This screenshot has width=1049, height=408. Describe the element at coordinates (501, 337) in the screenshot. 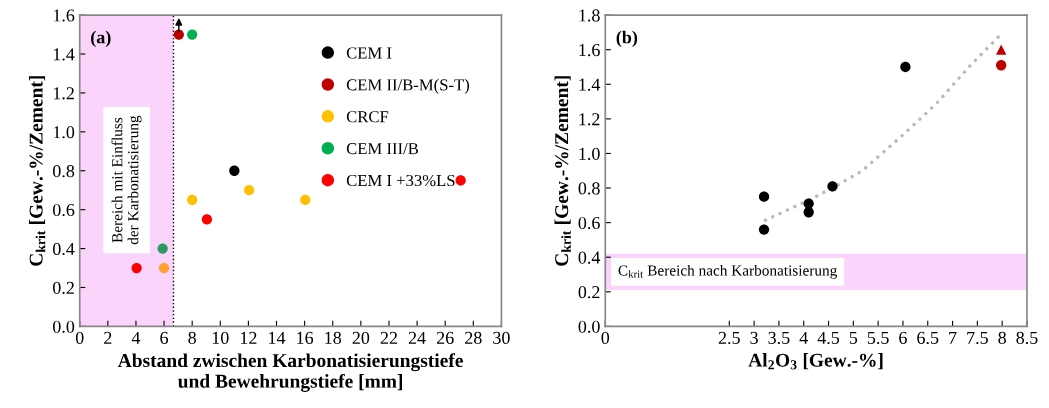

I see `x-tick-label: 30` at that location.